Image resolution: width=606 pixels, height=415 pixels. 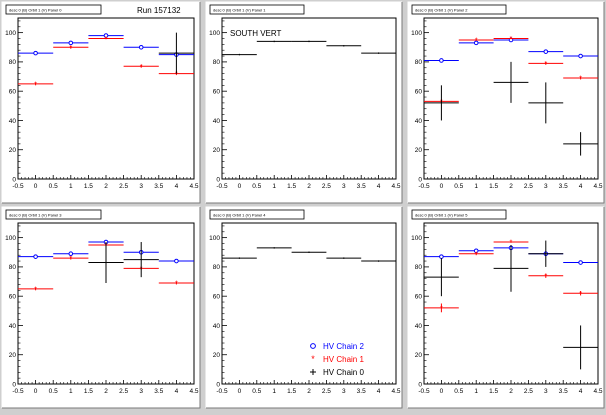 I want to click on series-circle, so click(x=106, y=251).